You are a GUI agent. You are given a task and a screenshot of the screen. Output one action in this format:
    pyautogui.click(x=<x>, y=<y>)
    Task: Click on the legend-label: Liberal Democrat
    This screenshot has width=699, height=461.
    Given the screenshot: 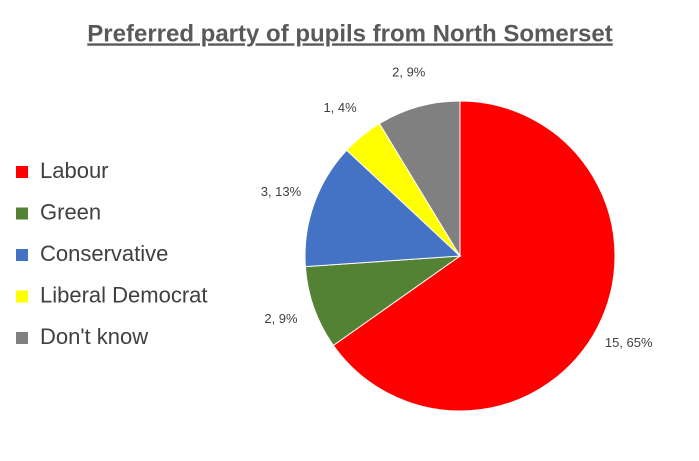 What is the action you would take?
    pyautogui.click(x=124, y=294)
    